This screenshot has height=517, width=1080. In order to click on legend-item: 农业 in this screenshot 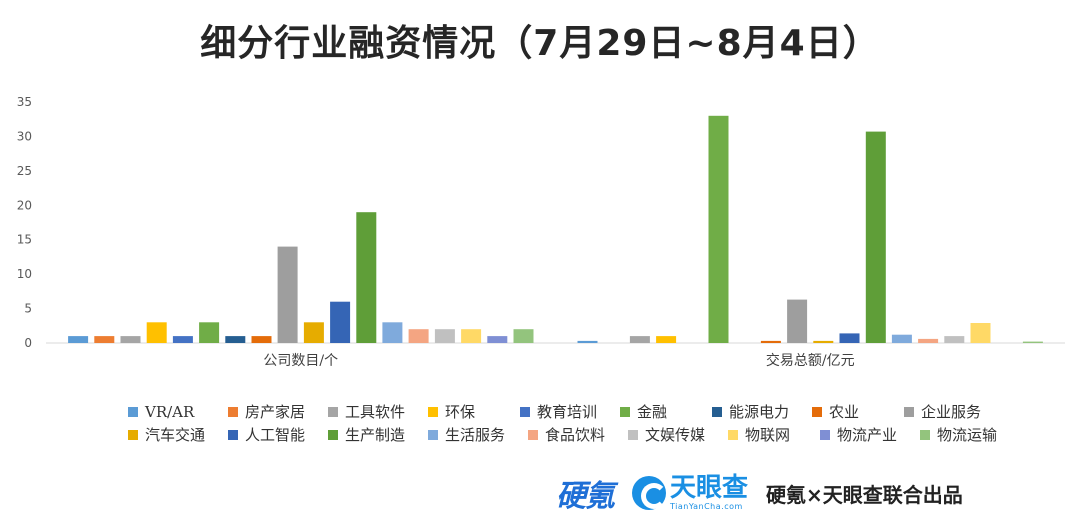, I will do `click(858, 411)`.